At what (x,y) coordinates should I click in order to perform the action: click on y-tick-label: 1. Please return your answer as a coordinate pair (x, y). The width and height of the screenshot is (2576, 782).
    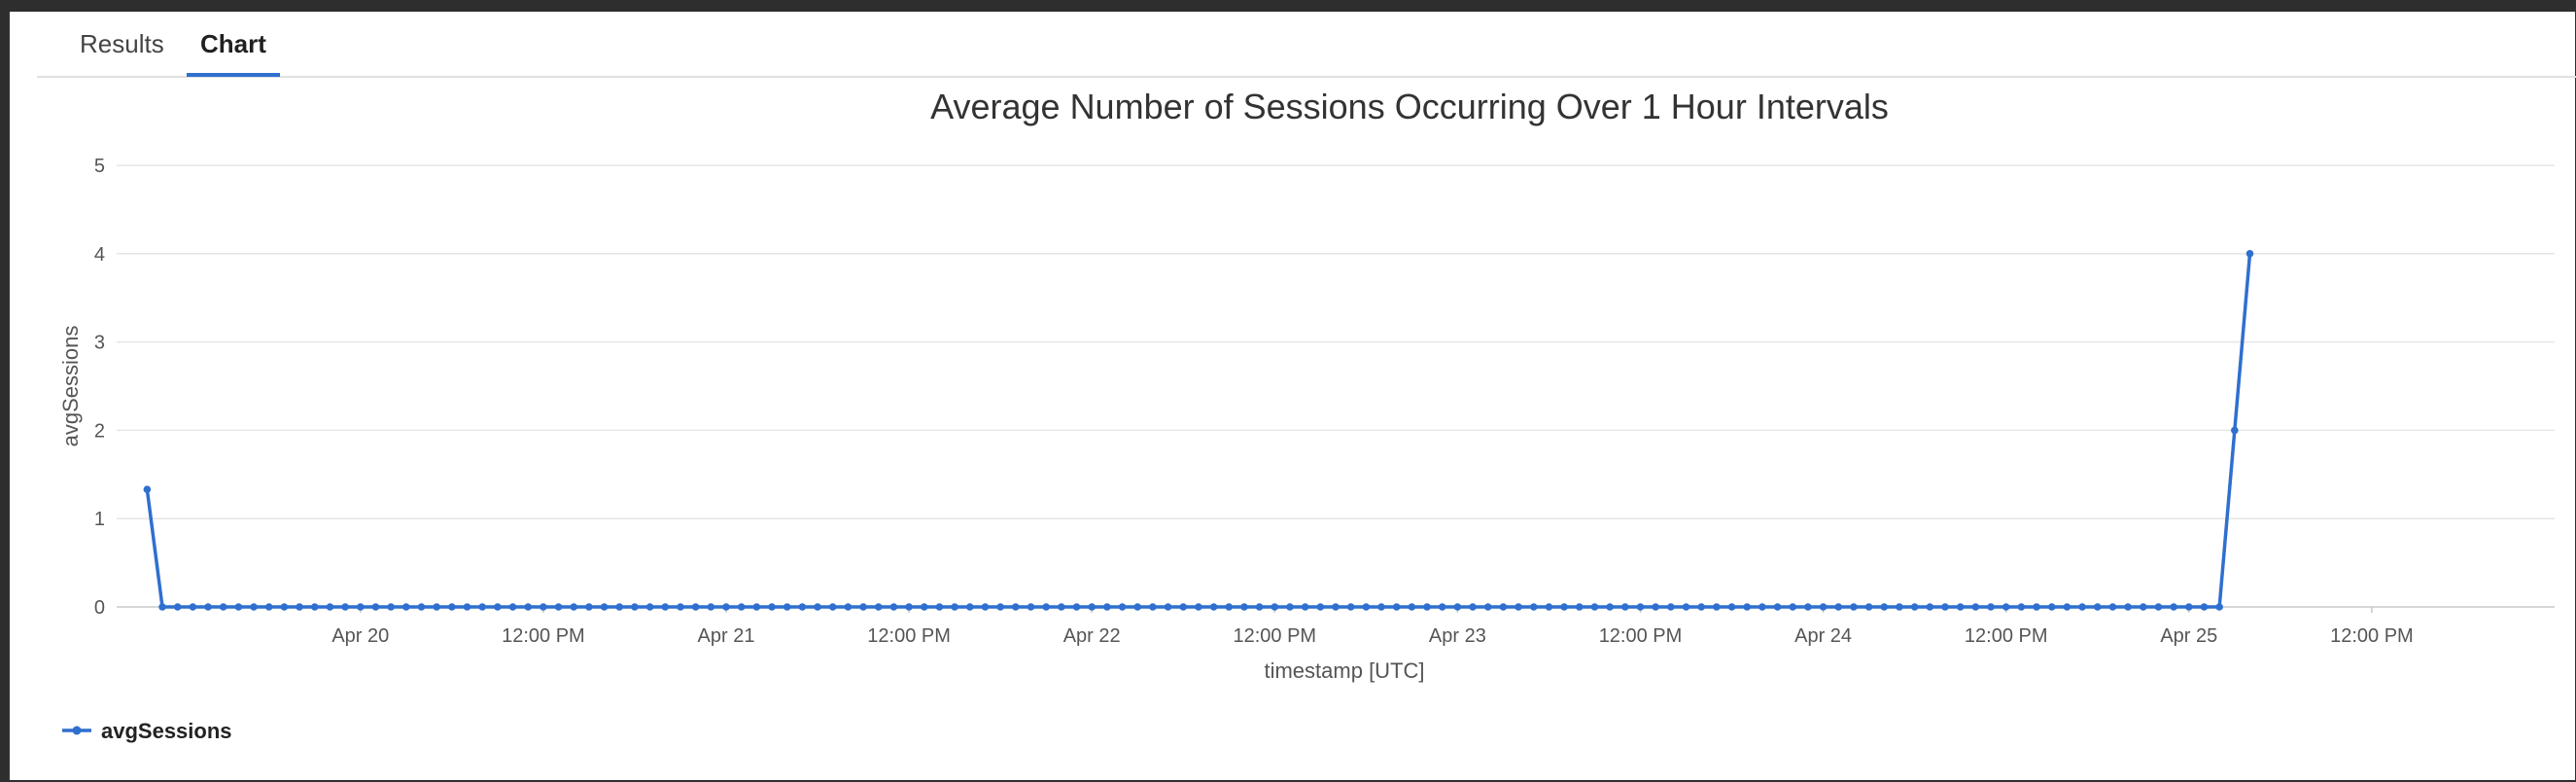
    Looking at the image, I should click on (99, 519).